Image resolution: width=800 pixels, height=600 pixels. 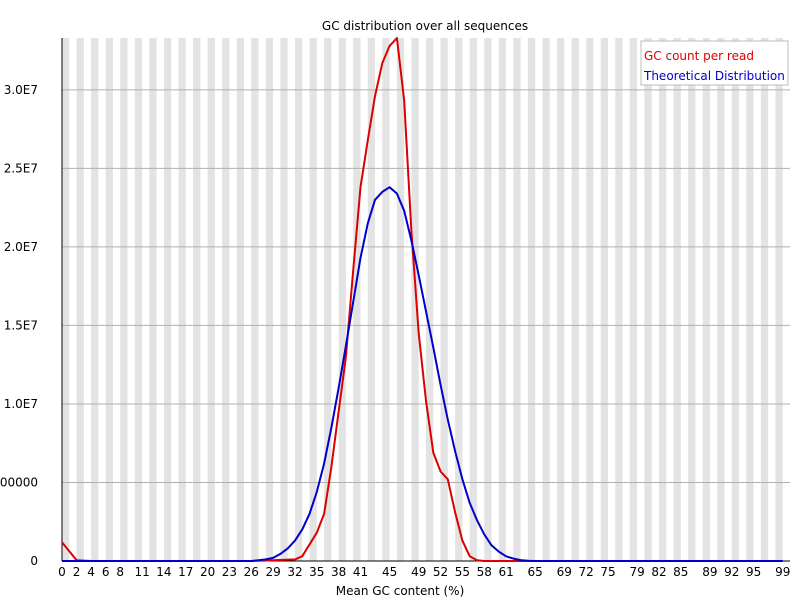 I want to click on x-tick-label: 79, so click(x=636, y=572).